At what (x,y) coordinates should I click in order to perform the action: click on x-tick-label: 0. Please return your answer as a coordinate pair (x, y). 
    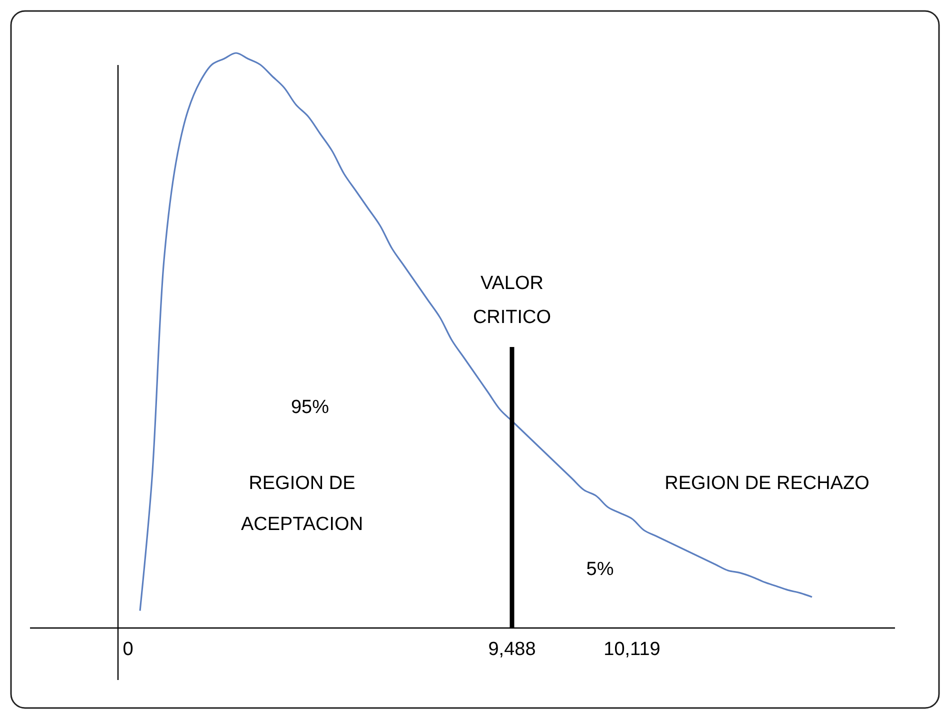
    Looking at the image, I should click on (128, 649).